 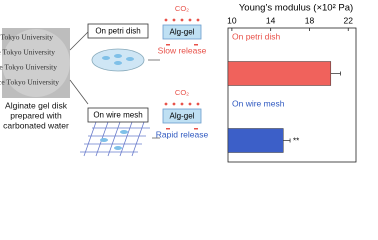 I want to click on significance: **, so click(x=296, y=141).